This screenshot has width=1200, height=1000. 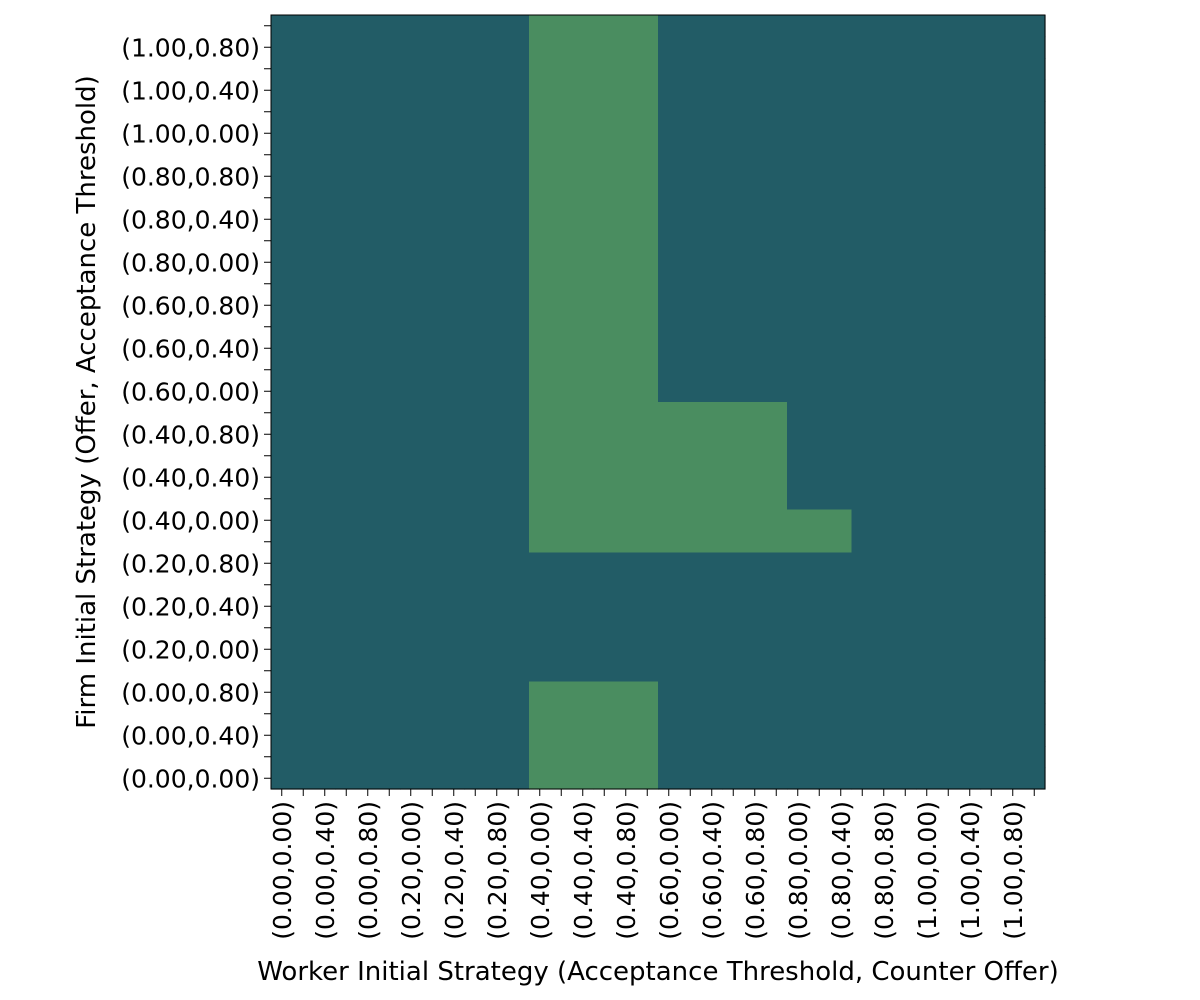 What do you see at coordinates (540, 870) in the screenshot?
I see `x-tick-label: (0.40,0.00)` at bounding box center [540, 870].